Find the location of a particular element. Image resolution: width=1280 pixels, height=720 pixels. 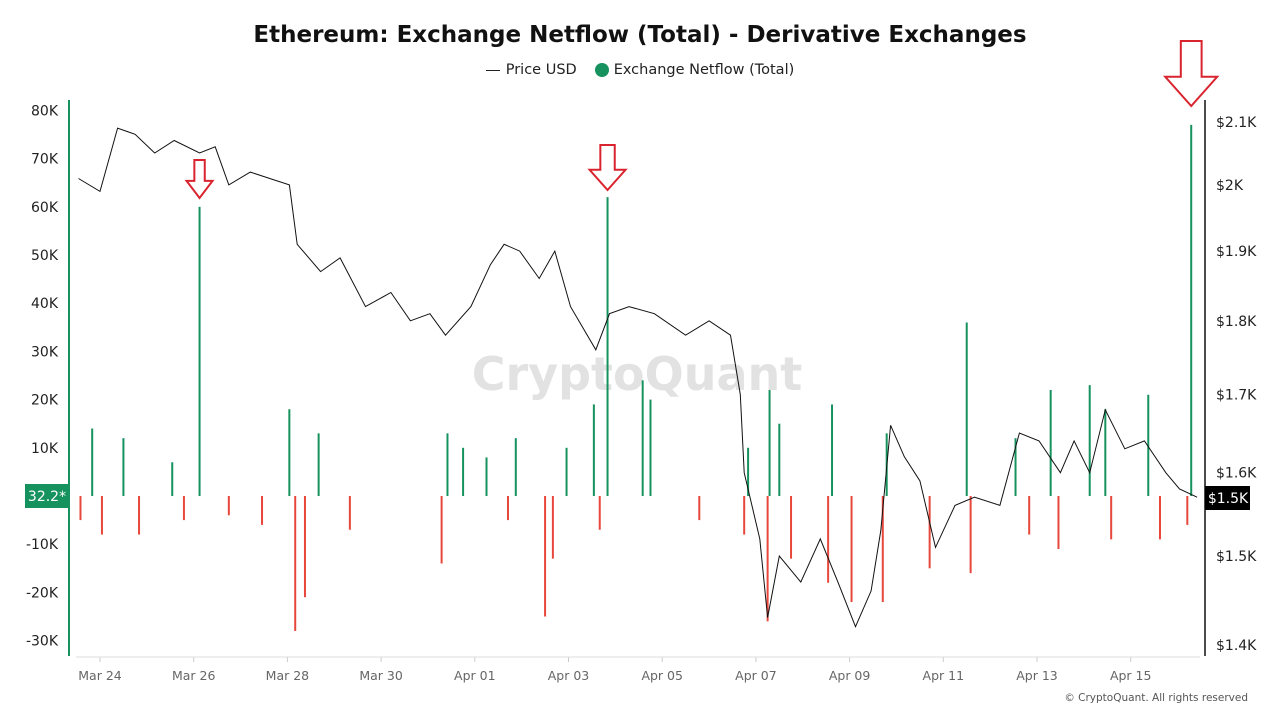

y-left-tick-label: 40K is located at coordinates (45, 304).